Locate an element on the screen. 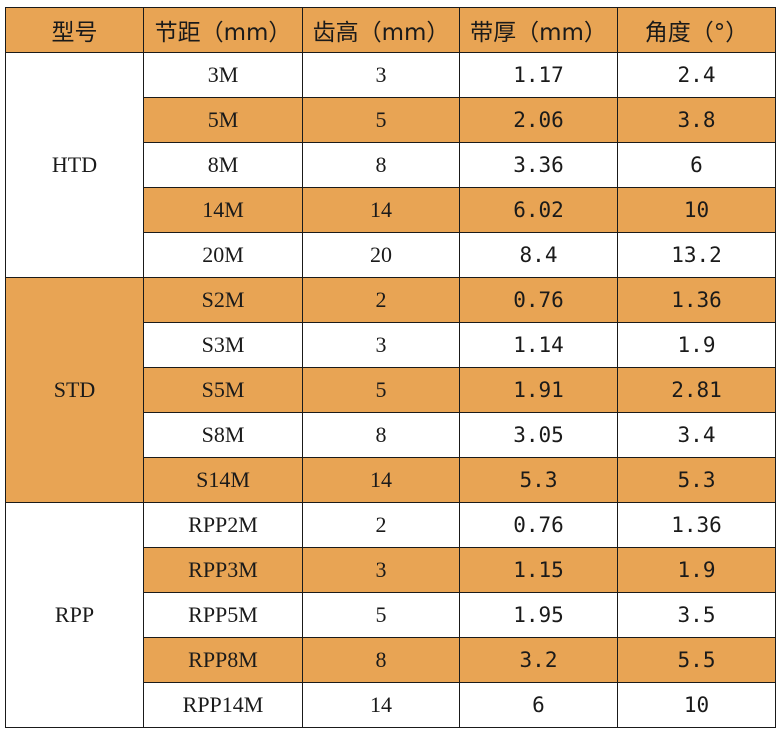 Image resolution: width=783 pixels, height=736 pixels. cell-belt-thickness: 3.36 is located at coordinates (538, 165).